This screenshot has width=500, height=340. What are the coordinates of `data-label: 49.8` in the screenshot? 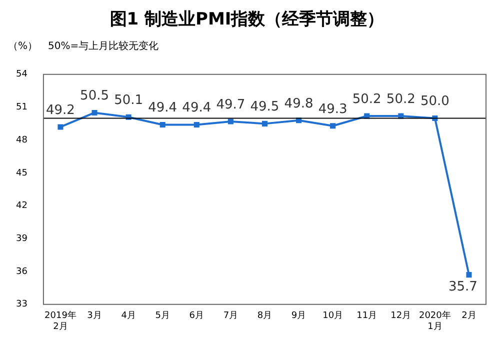 It's located at (299, 104).